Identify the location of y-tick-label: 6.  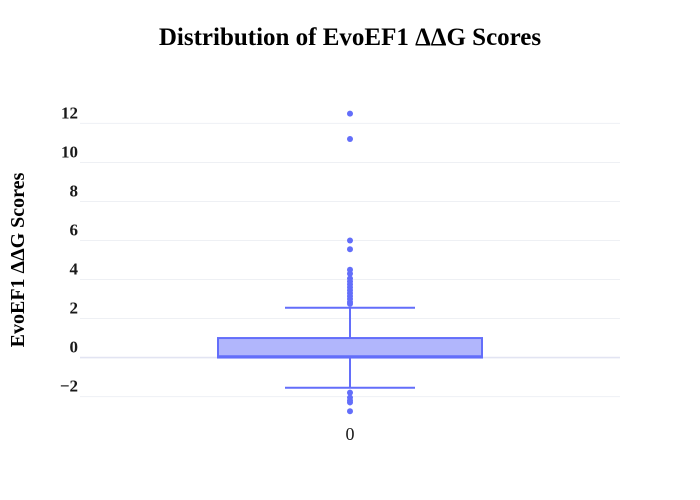
(74, 229).